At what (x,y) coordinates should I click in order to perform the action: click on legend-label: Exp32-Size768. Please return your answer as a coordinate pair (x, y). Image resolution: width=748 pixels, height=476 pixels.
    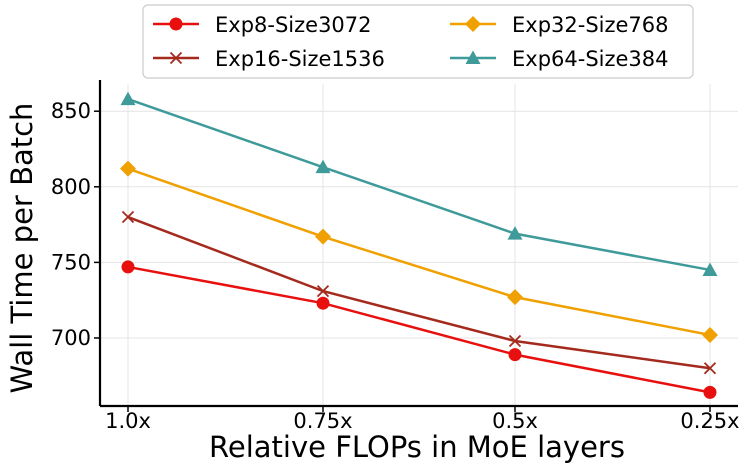
    Looking at the image, I should click on (590, 25).